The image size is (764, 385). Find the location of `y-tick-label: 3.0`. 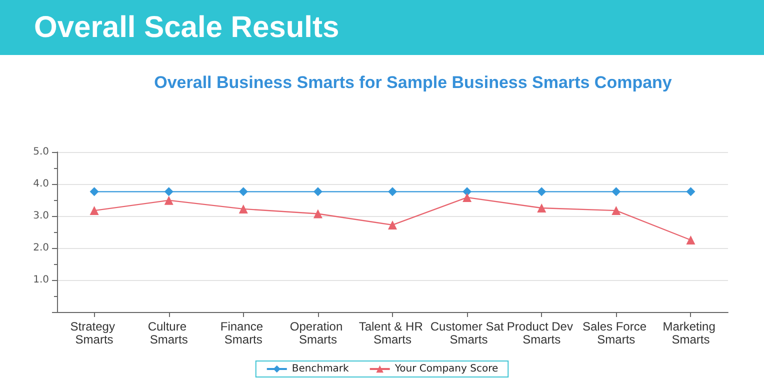

y-tick-label: 3.0 is located at coordinates (41, 216).